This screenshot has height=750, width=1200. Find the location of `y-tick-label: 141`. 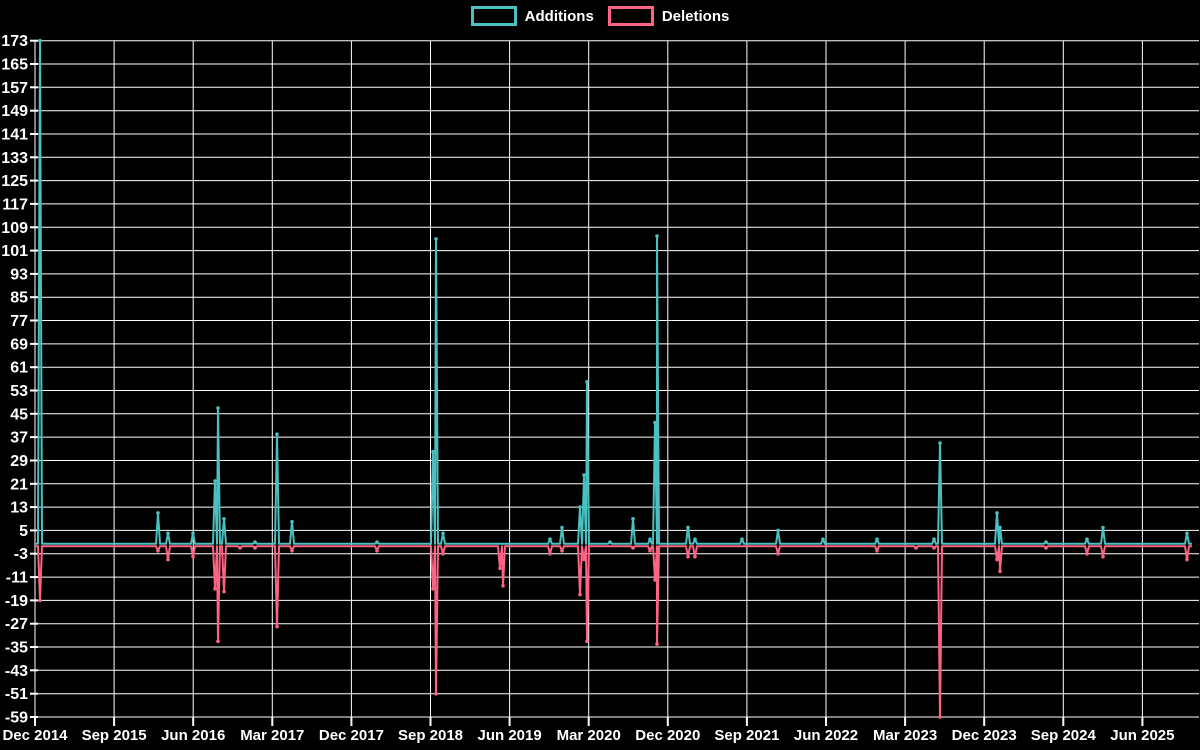

y-tick-label: 141 is located at coordinates (14, 135).